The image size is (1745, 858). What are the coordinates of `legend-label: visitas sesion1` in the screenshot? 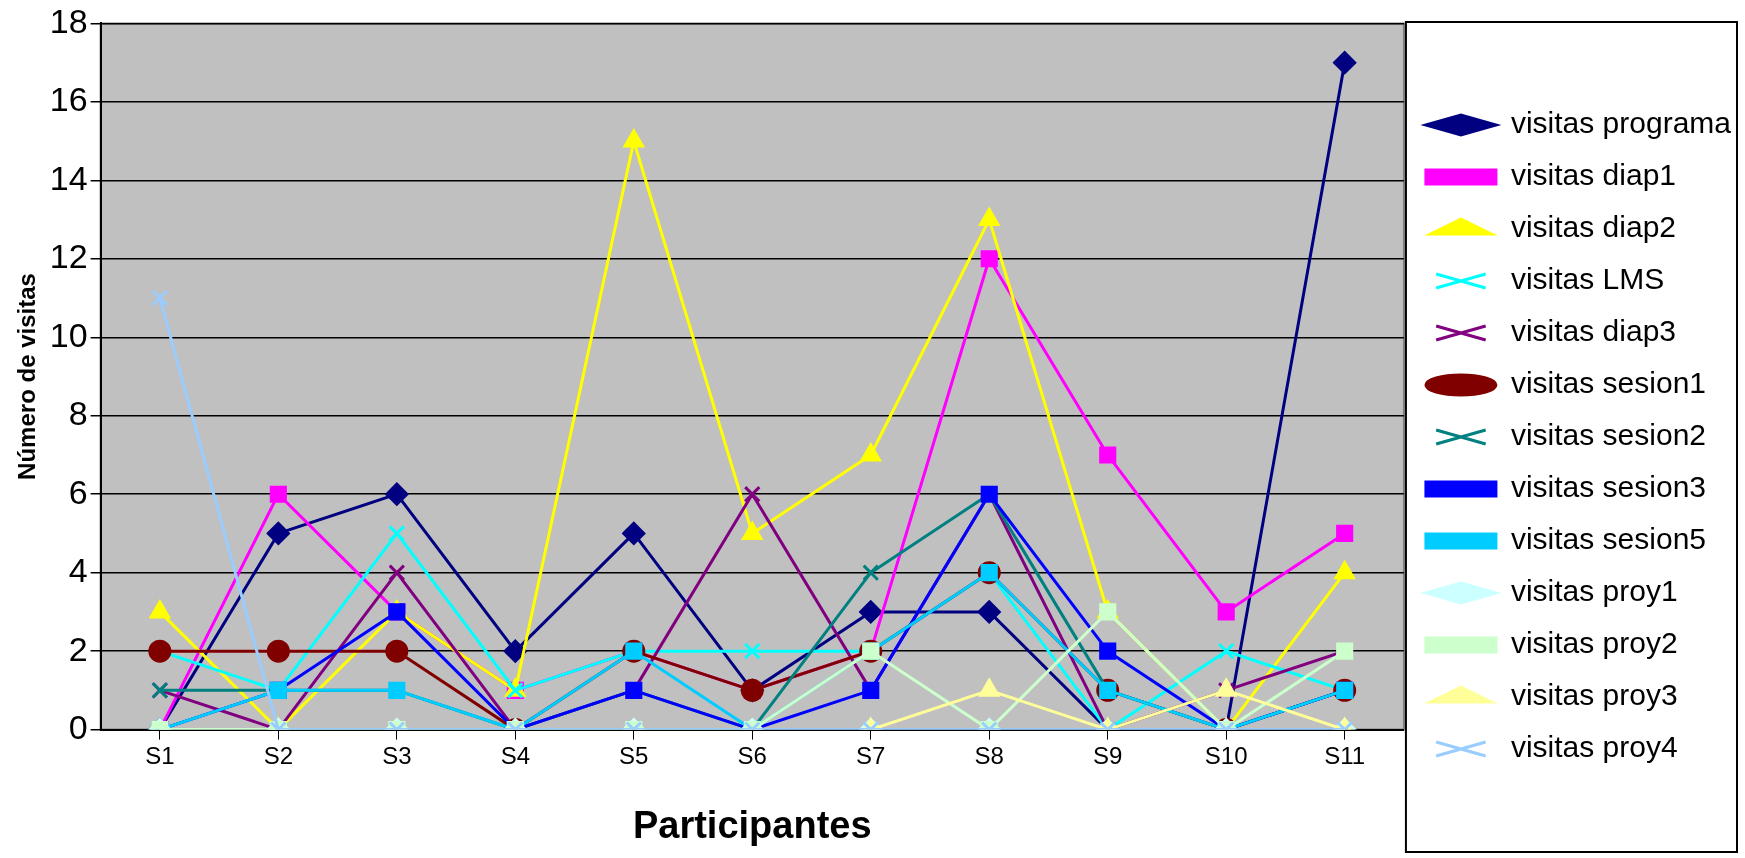 It's located at (1608, 383).